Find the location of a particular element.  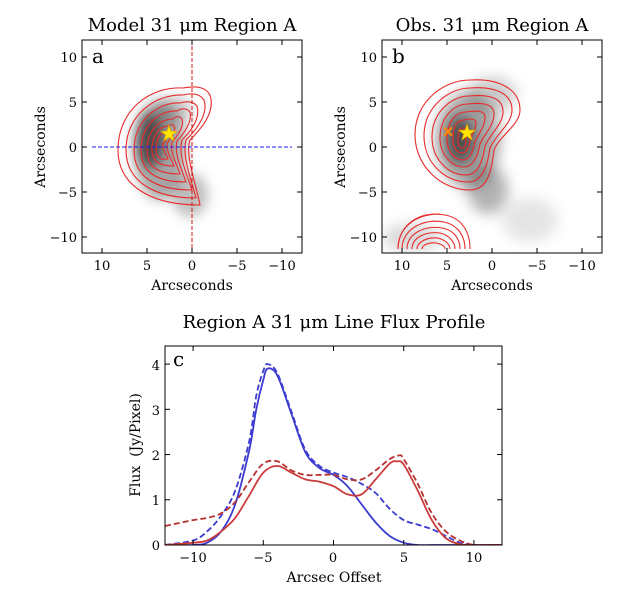

panel-b-xtick: 10 is located at coordinates (402, 266).